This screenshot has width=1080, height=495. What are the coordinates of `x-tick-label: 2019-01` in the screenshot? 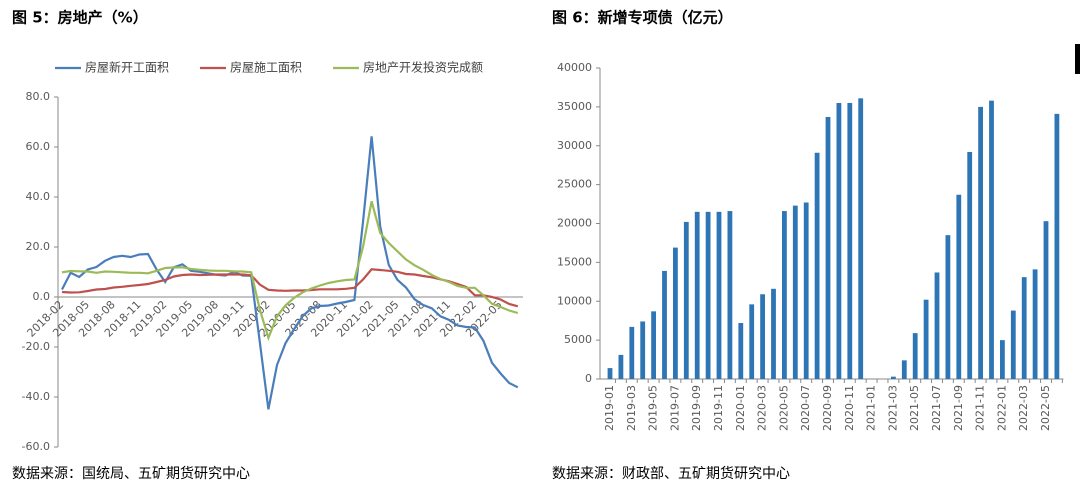 It's located at (609, 408).